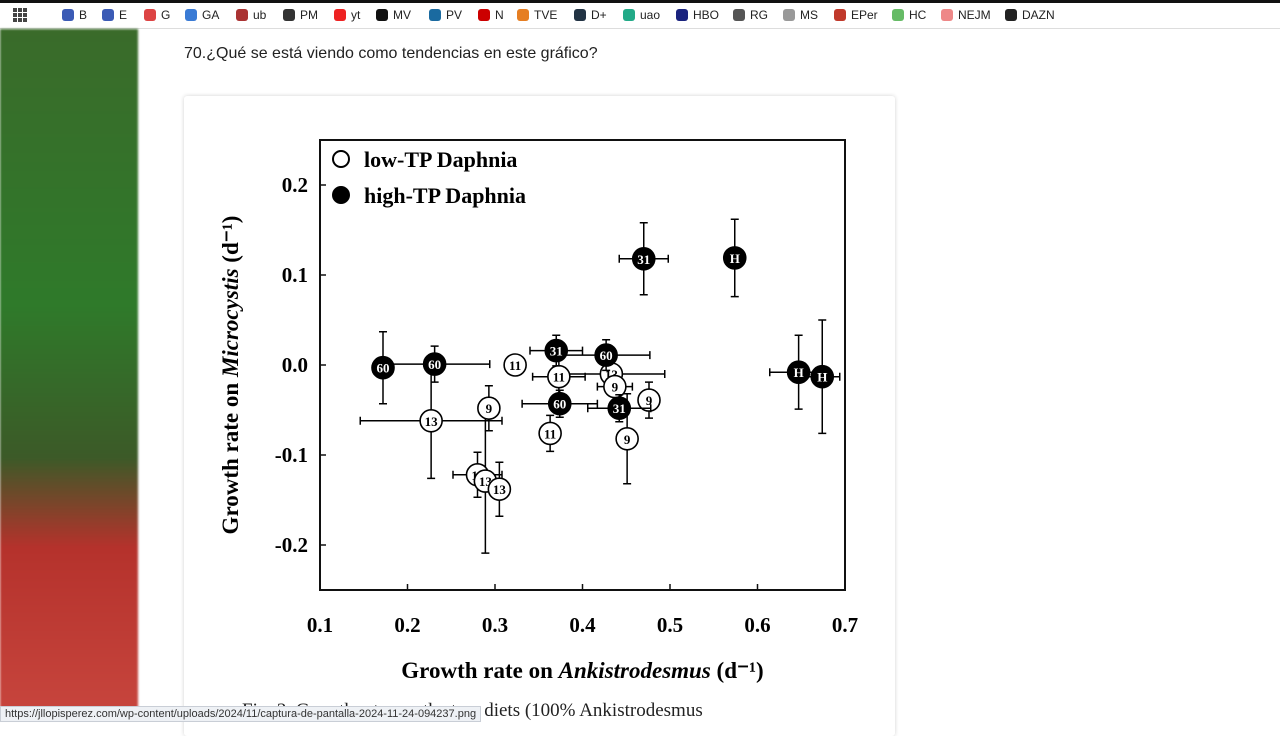 The image size is (1280, 736). I want to click on bookmark: NEJM, so click(966, 15).